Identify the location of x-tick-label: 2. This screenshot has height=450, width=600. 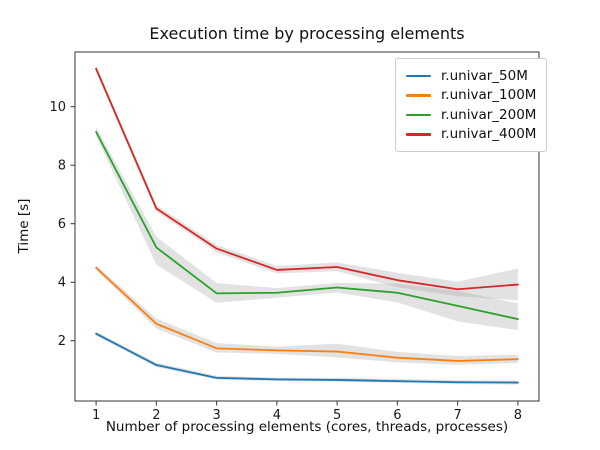
(156, 415).